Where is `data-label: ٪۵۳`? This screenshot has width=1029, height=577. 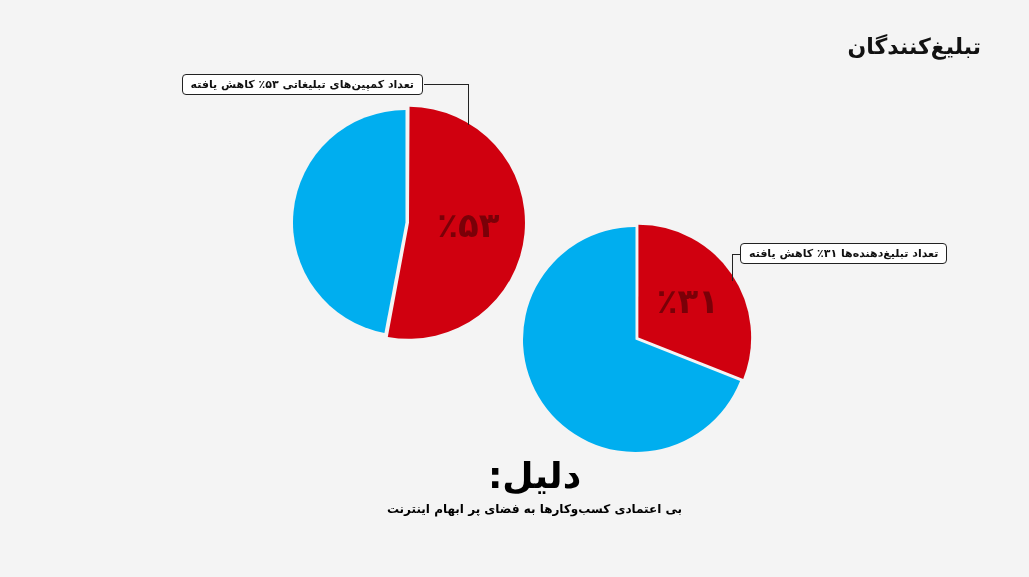
data-label: ٪۵۳ is located at coordinates (468, 225).